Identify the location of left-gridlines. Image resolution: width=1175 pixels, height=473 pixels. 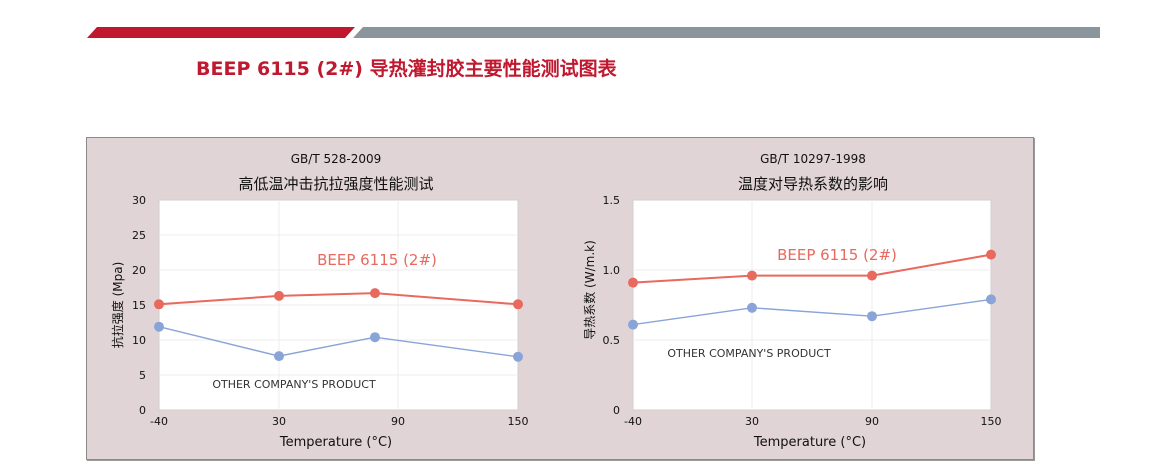
(338, 305).